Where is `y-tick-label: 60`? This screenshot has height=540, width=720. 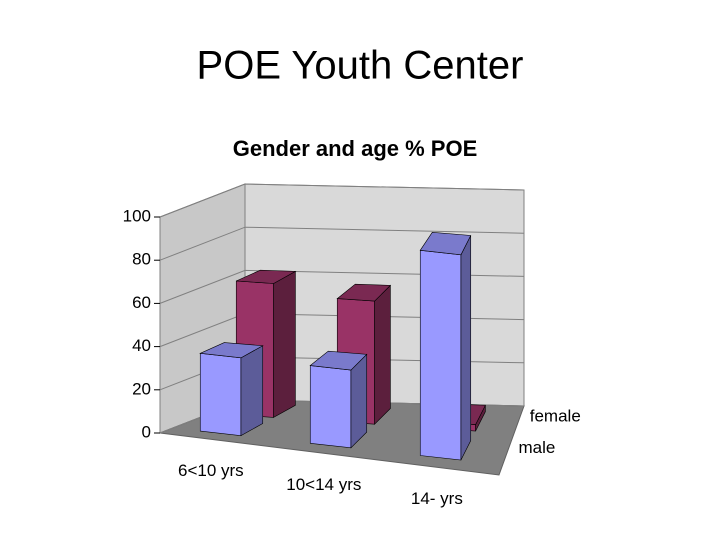
y-tick-label: 60 is located at coordinates (141, 302).